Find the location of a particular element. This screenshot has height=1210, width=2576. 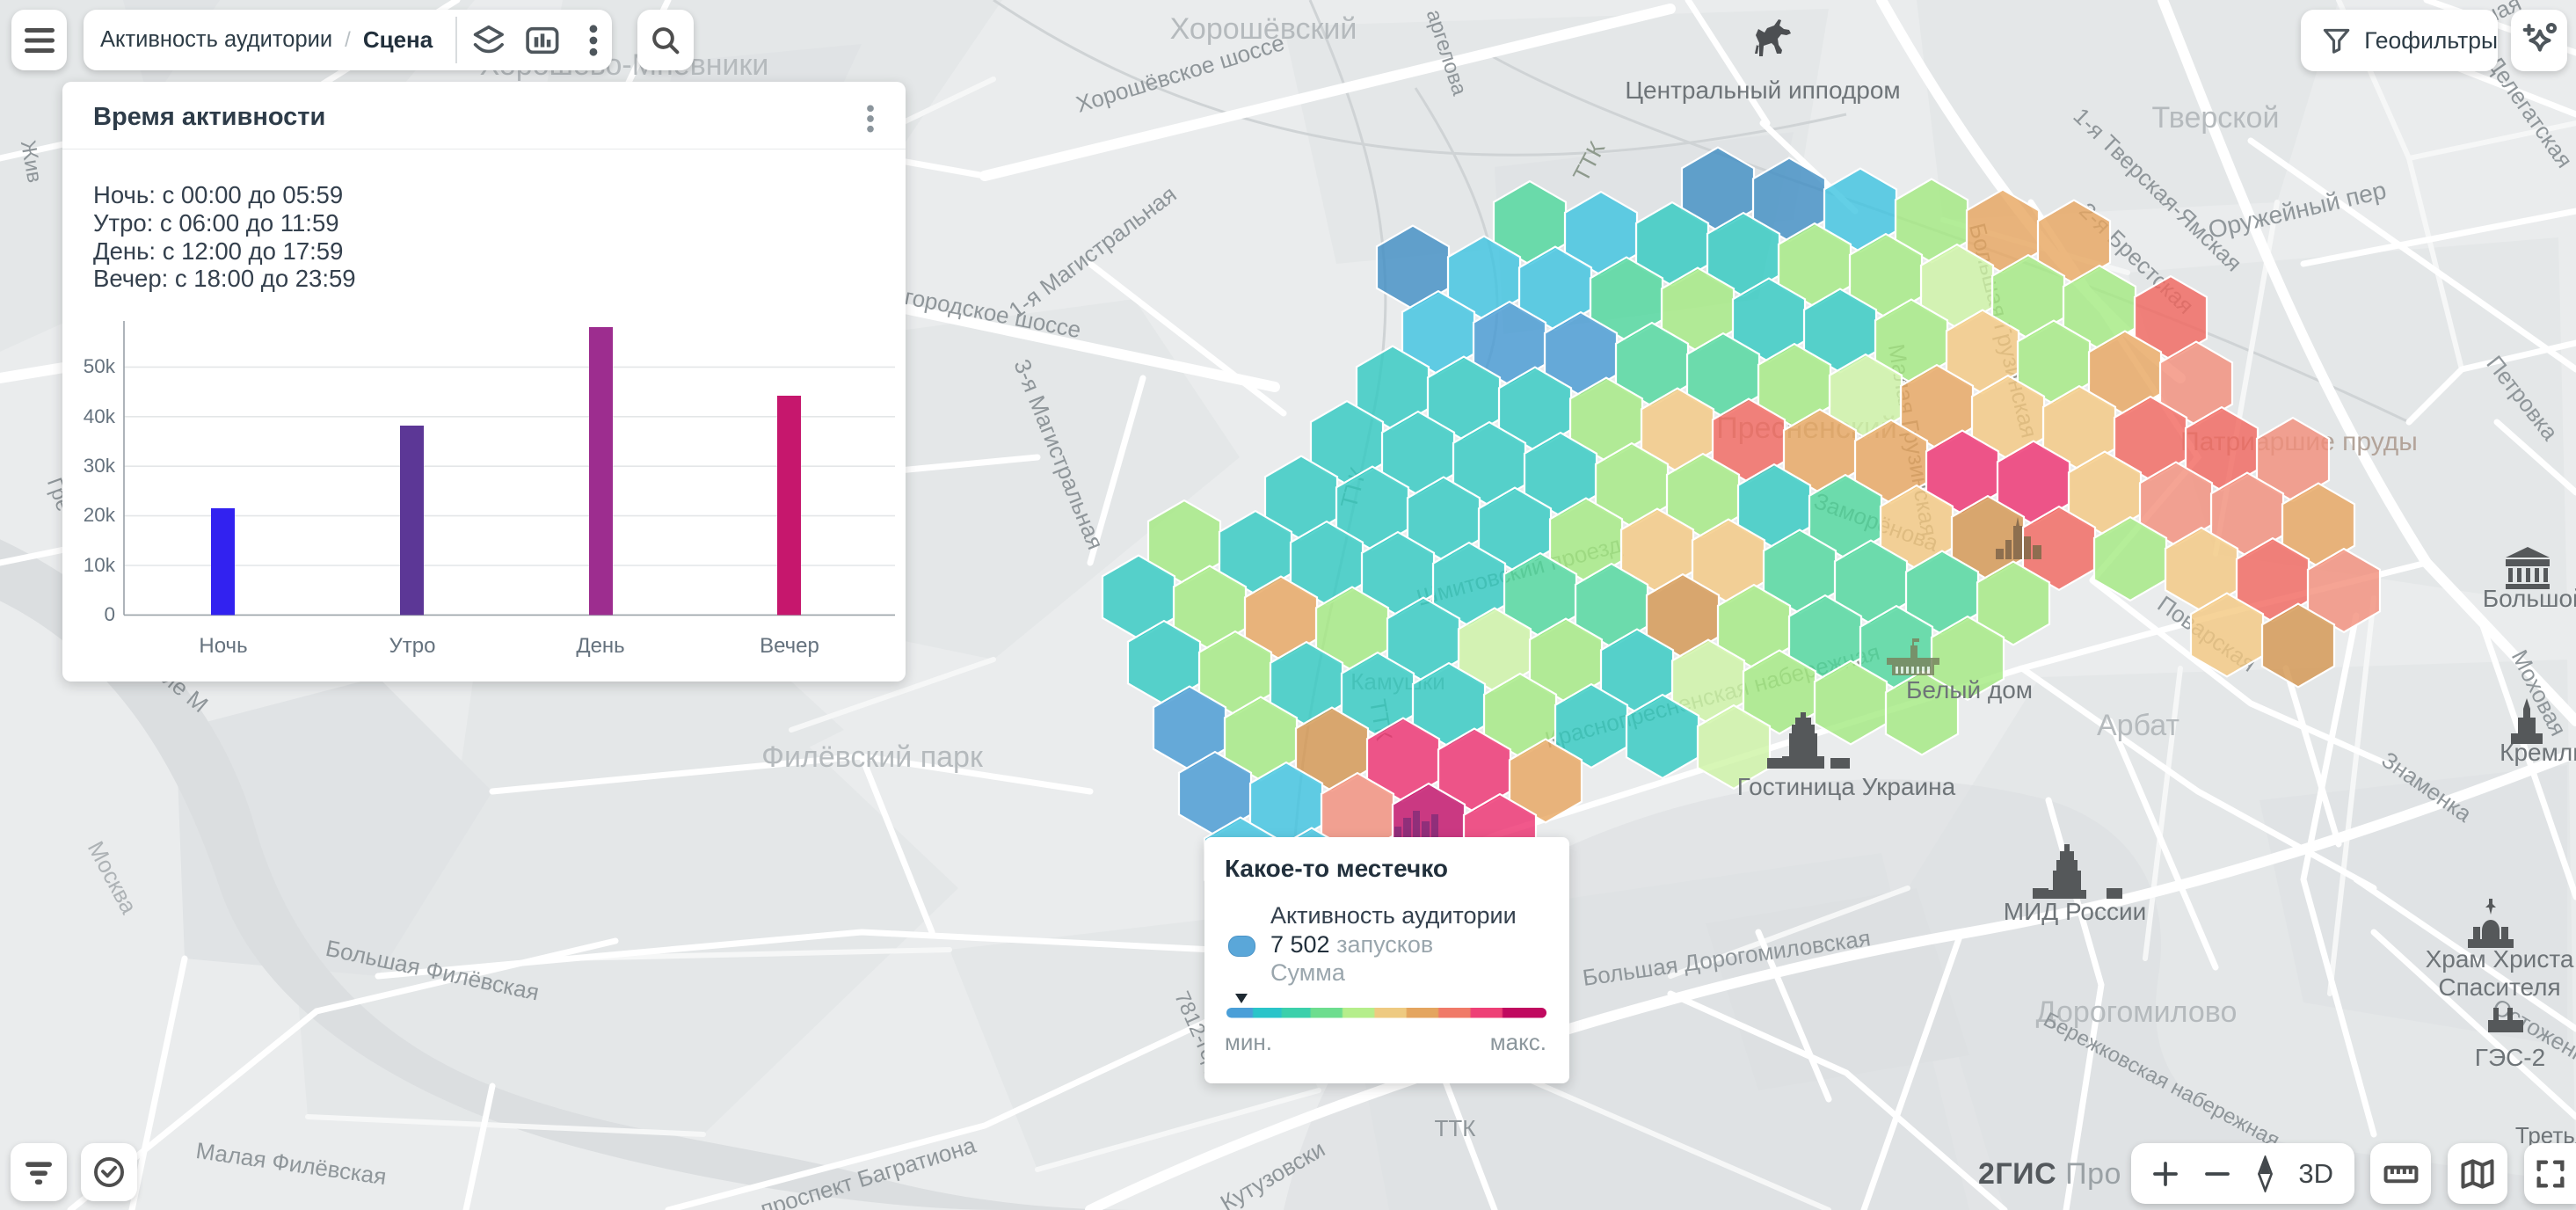

svg-text: Утро is located at coordinates (412, 646).